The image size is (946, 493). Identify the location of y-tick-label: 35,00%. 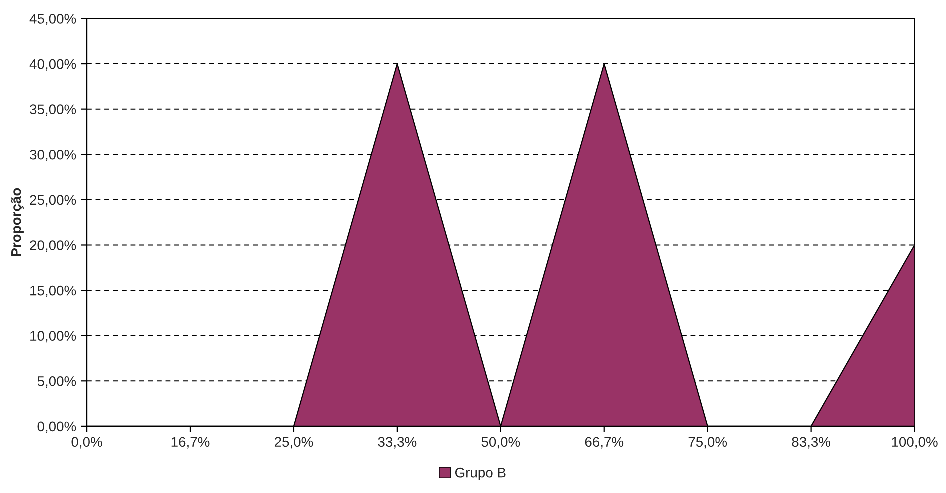
(53, 110).